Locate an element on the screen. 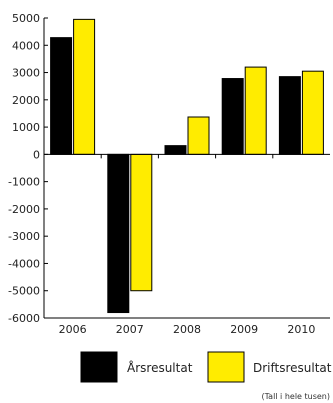 Image resolution: width=333 pixels, height=403 pixels. legend-swatch-arsresultat is located at coordinates (99, 367).